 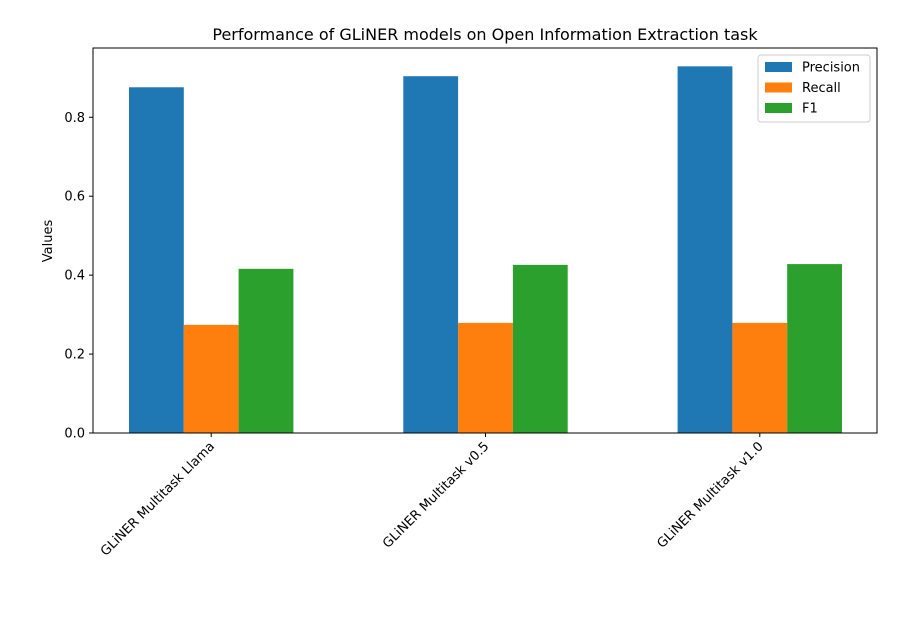 I want to click on legend-swatch-f1, so click(x=778, y=108).